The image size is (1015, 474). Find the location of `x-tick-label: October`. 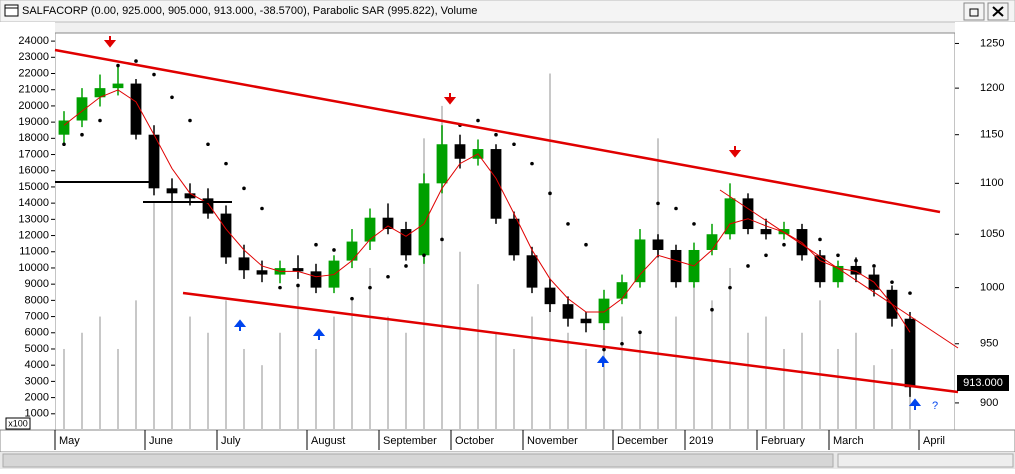

x-tick-label: October is located at coordinates (474, 441).